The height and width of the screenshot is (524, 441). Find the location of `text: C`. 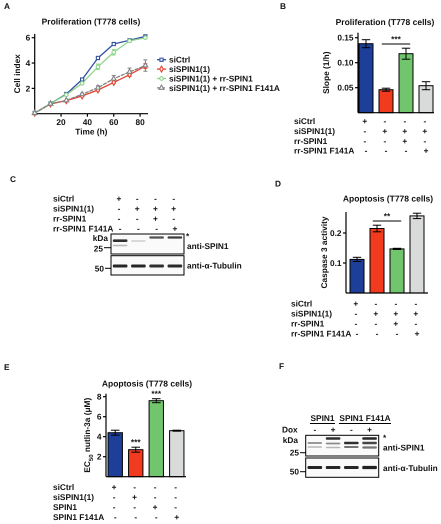

text: C is located at coordinates (13, 179).